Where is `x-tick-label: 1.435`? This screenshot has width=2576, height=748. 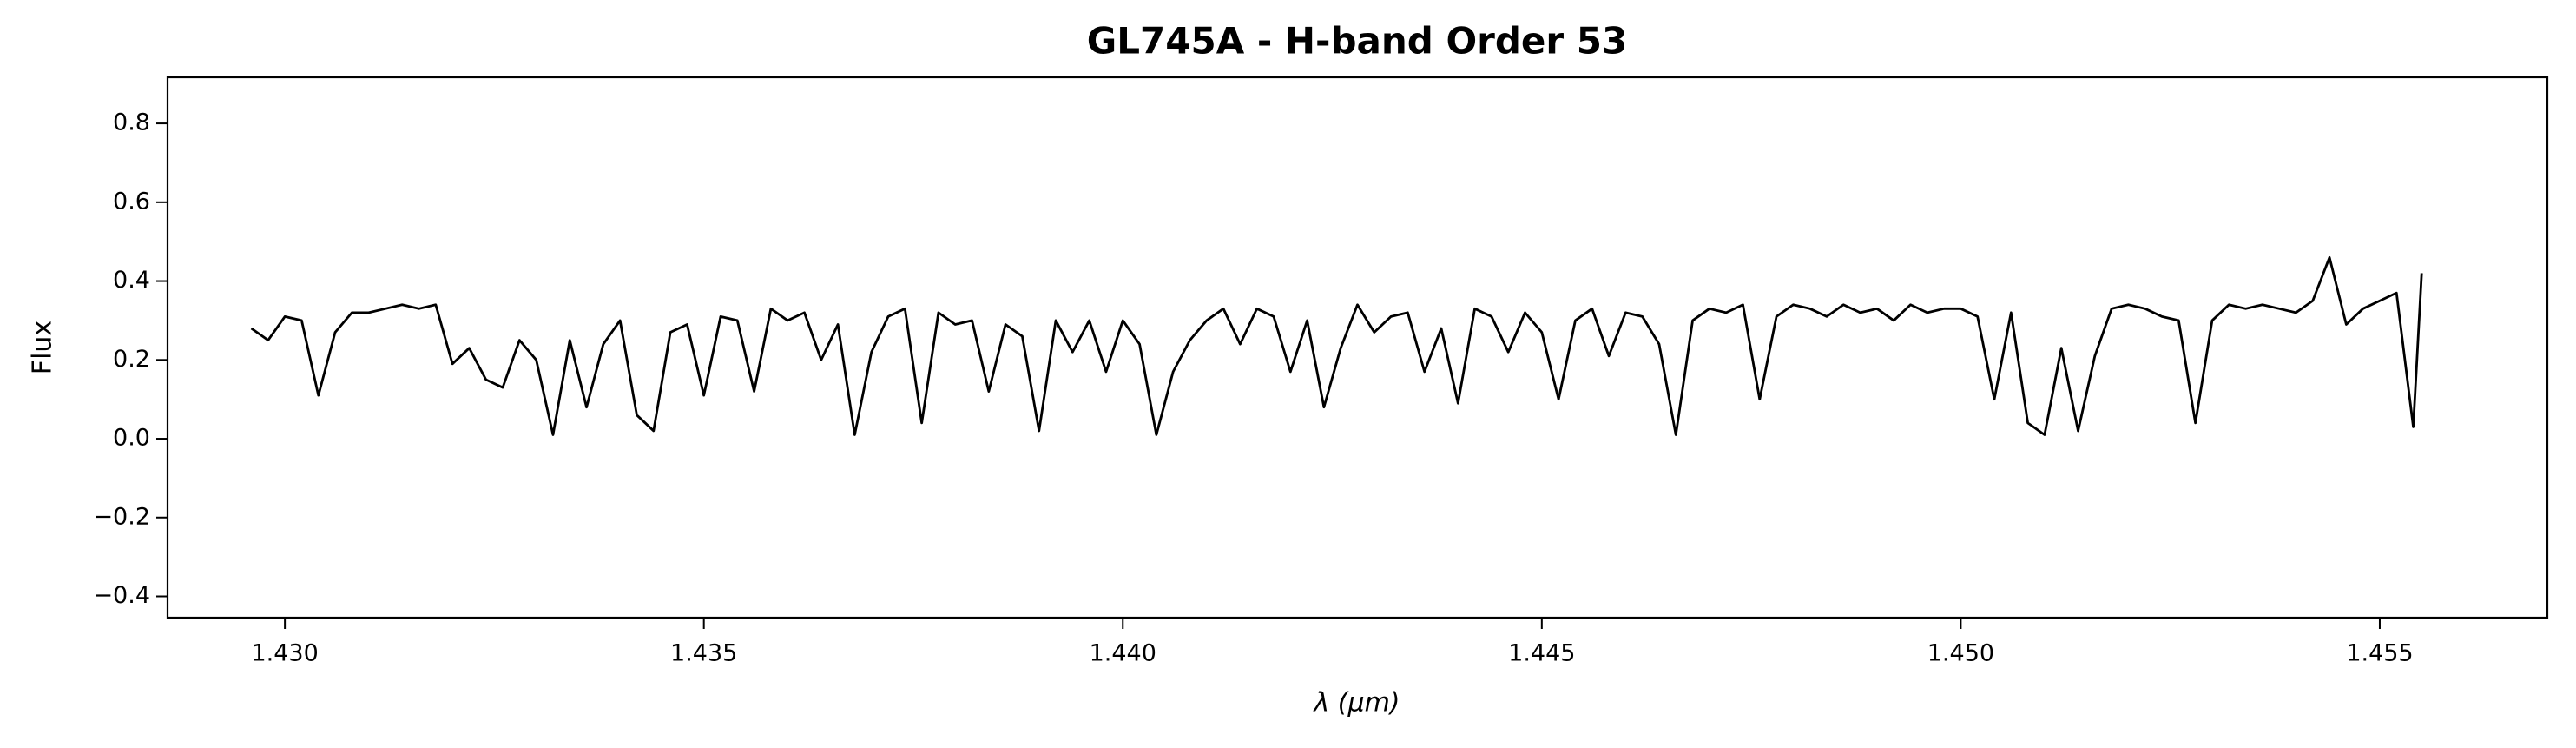 x-tick-label: 1.435 is located at coordinates (703, 653).